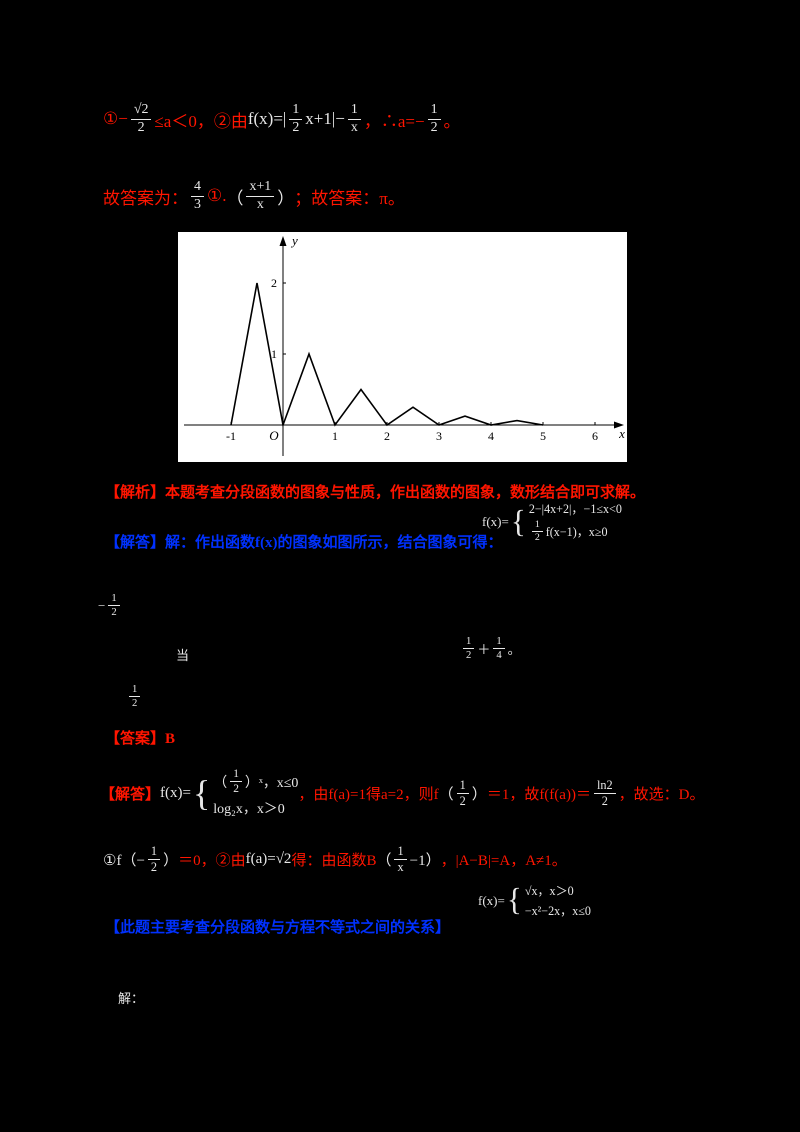 This screenshot has width=800, height=1132. What do you see at coordinates (268, 858) in the screenshot?
I see `math-text: f(a)=√2` at bounding box center [268, 858].